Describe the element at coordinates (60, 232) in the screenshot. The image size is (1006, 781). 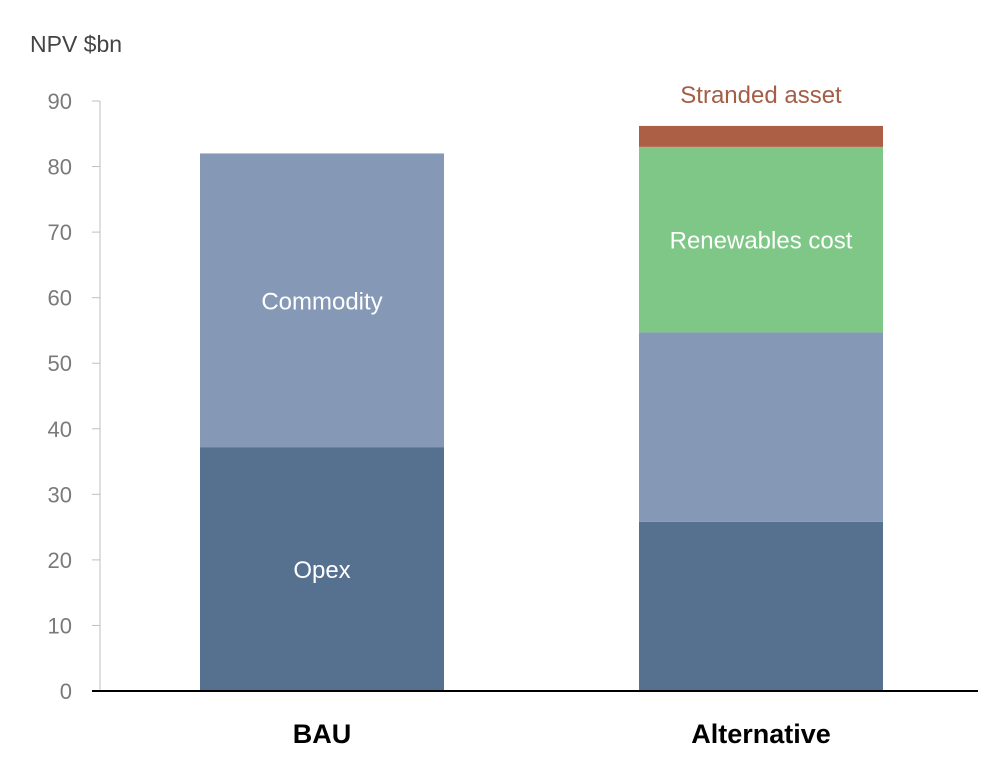
I see `y-tick-label: 70` at that location.